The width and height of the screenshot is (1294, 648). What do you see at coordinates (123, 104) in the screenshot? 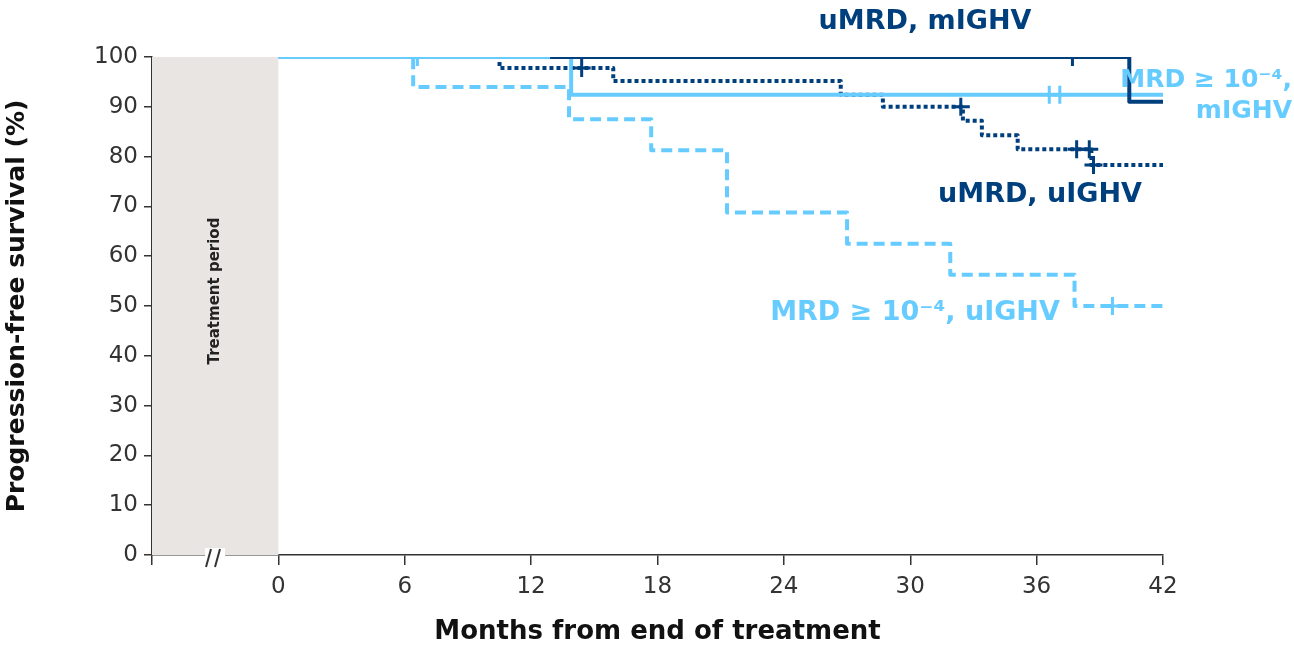
I see `y-tick-label: 90` at bounding box center [123, 104].